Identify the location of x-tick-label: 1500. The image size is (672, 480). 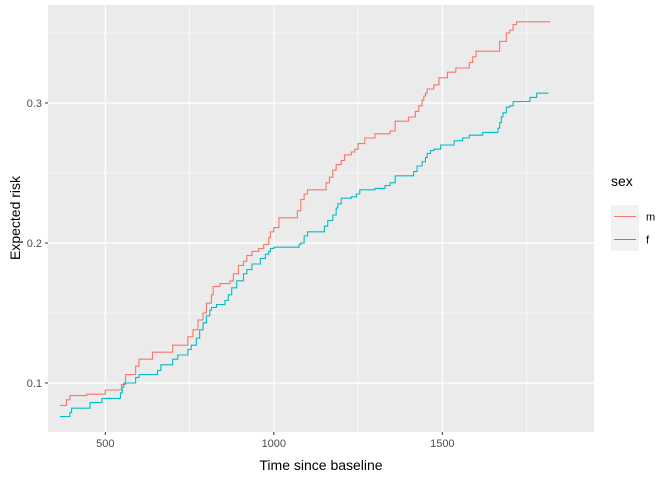
(442, 444).